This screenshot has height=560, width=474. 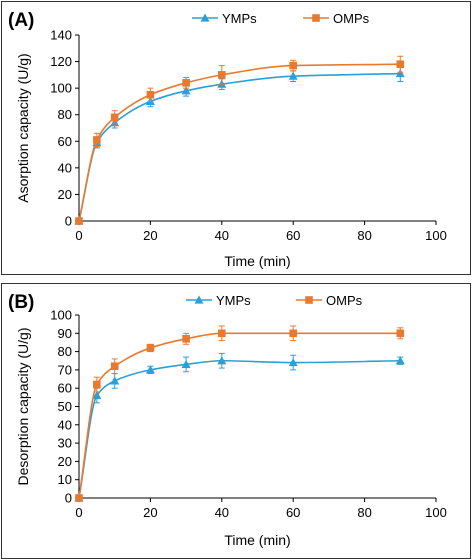 What do you see at coordinates (364, 235) in the screenshot?
I see `panel-a-x-tick-label: 80` at bounding box center [364, 235].